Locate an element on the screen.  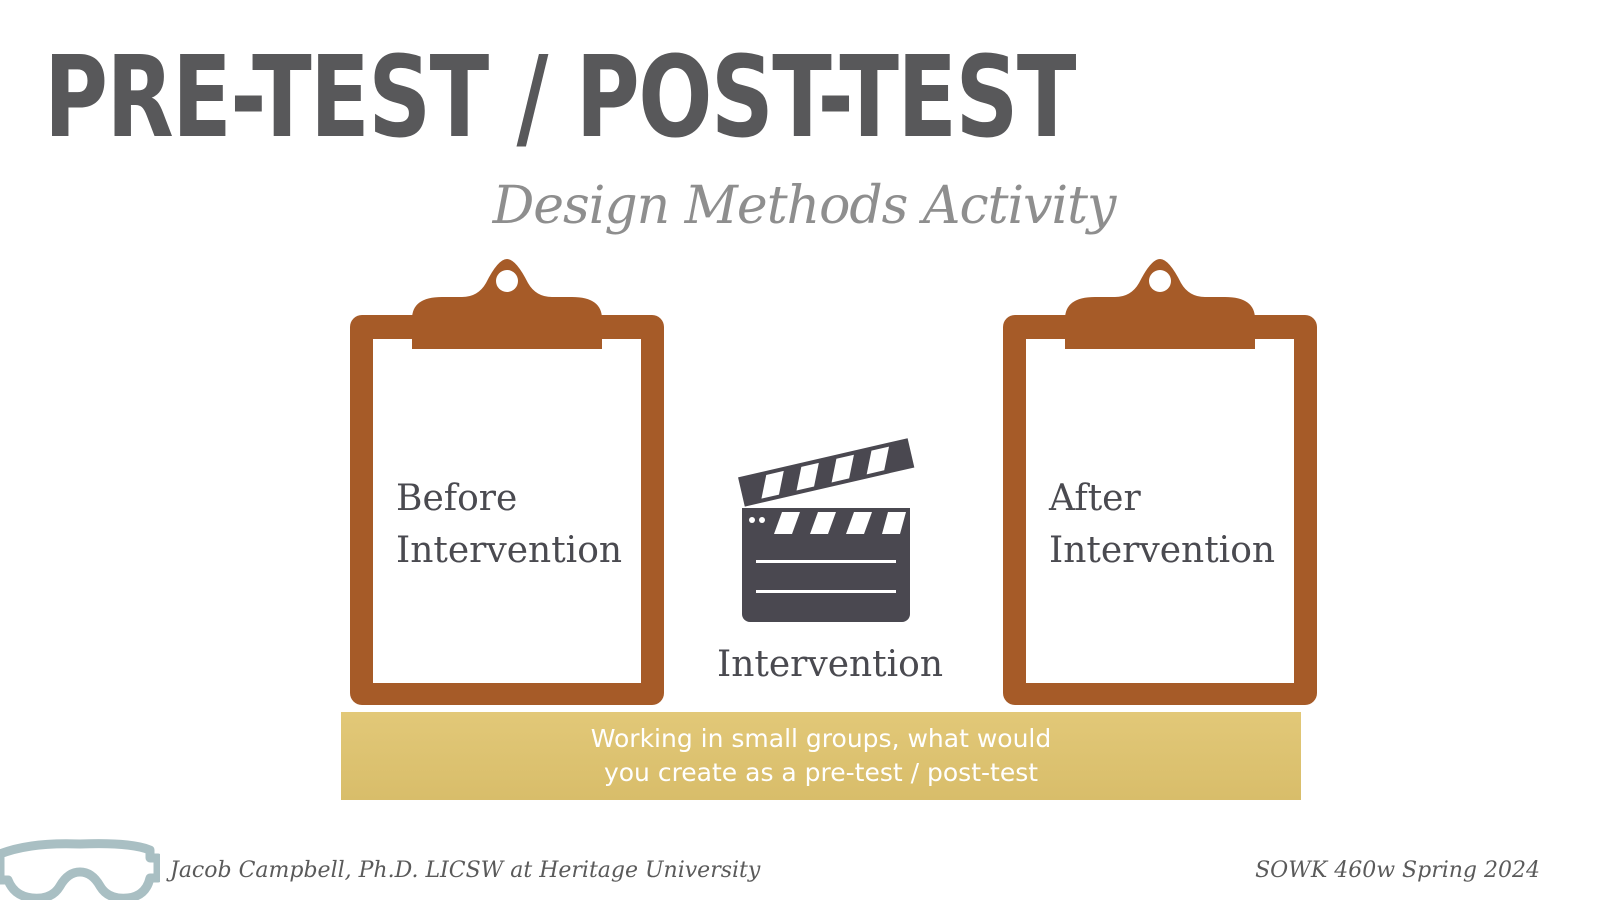
clipboard-after-line2: Intervention is located at coordinates (1162, 550).